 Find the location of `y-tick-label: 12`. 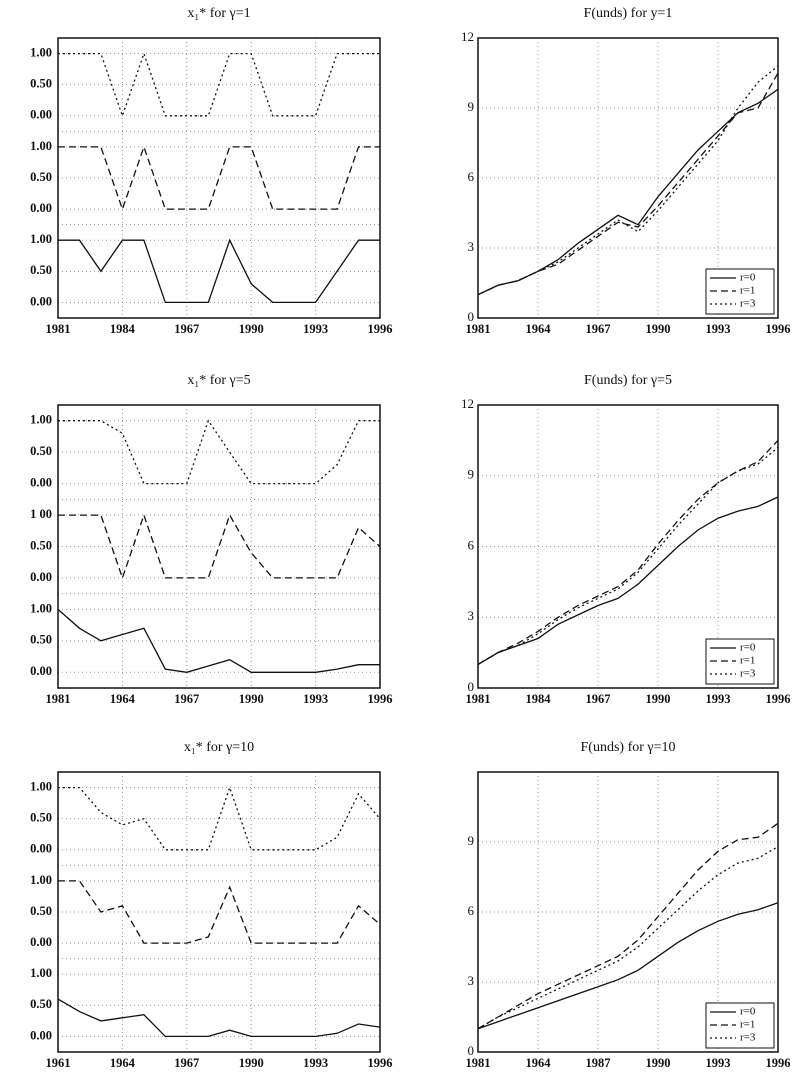

y-tick-label: 12 is located at coordinates (467, 36).